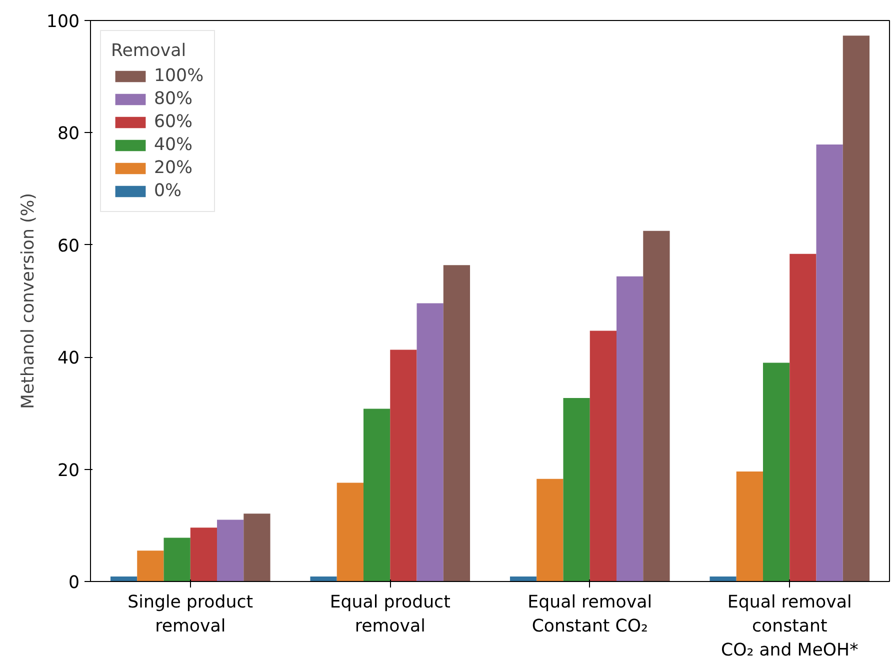  Describe the element at coordinates (74, 583) in the screenshot. I see `y-tick-label: 0` at that location.